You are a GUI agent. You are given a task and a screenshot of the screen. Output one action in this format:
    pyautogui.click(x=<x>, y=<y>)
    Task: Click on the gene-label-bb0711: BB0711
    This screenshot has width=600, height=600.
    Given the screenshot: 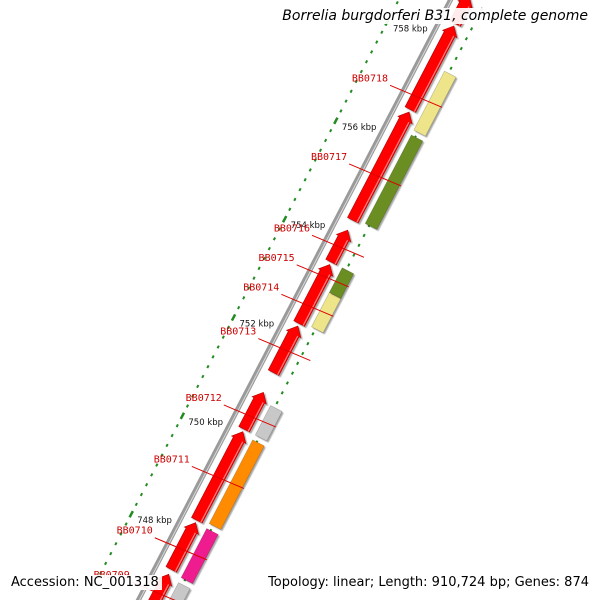 What is the action you would take?
    pyautogui.click(x=172, y=459)
    